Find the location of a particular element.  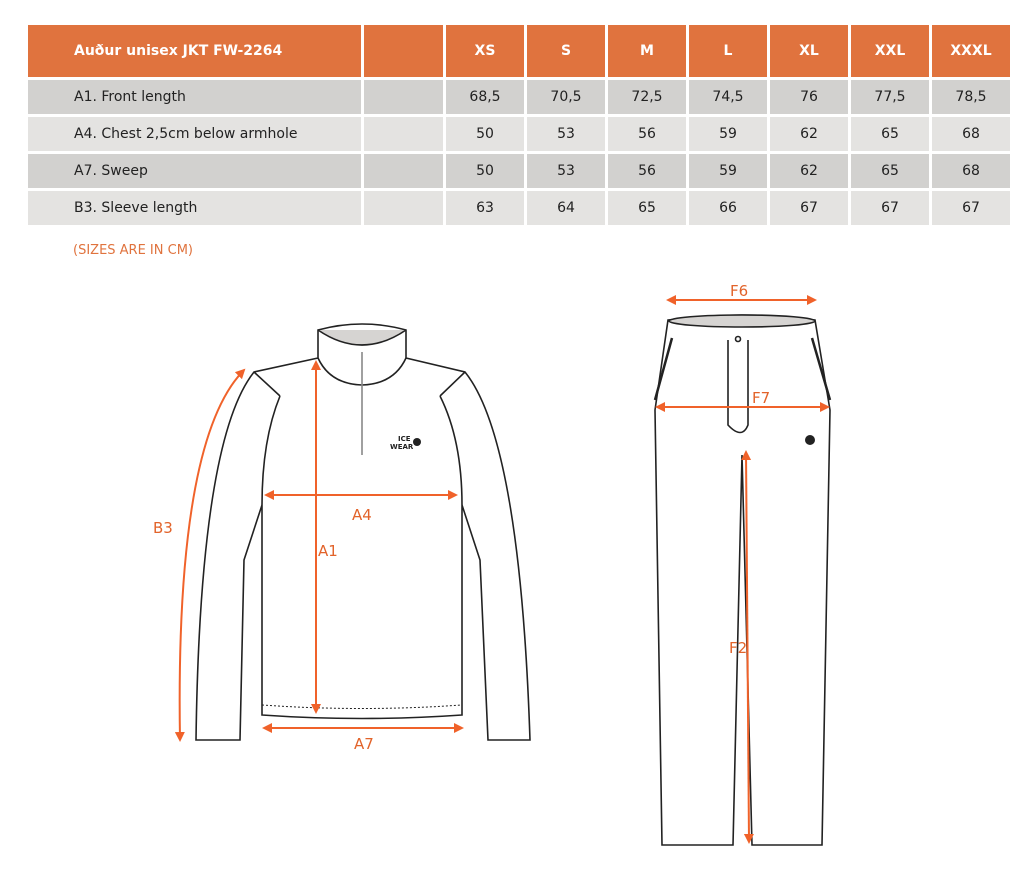

size-value-cell: 76 is located at coordinates (809, 97).